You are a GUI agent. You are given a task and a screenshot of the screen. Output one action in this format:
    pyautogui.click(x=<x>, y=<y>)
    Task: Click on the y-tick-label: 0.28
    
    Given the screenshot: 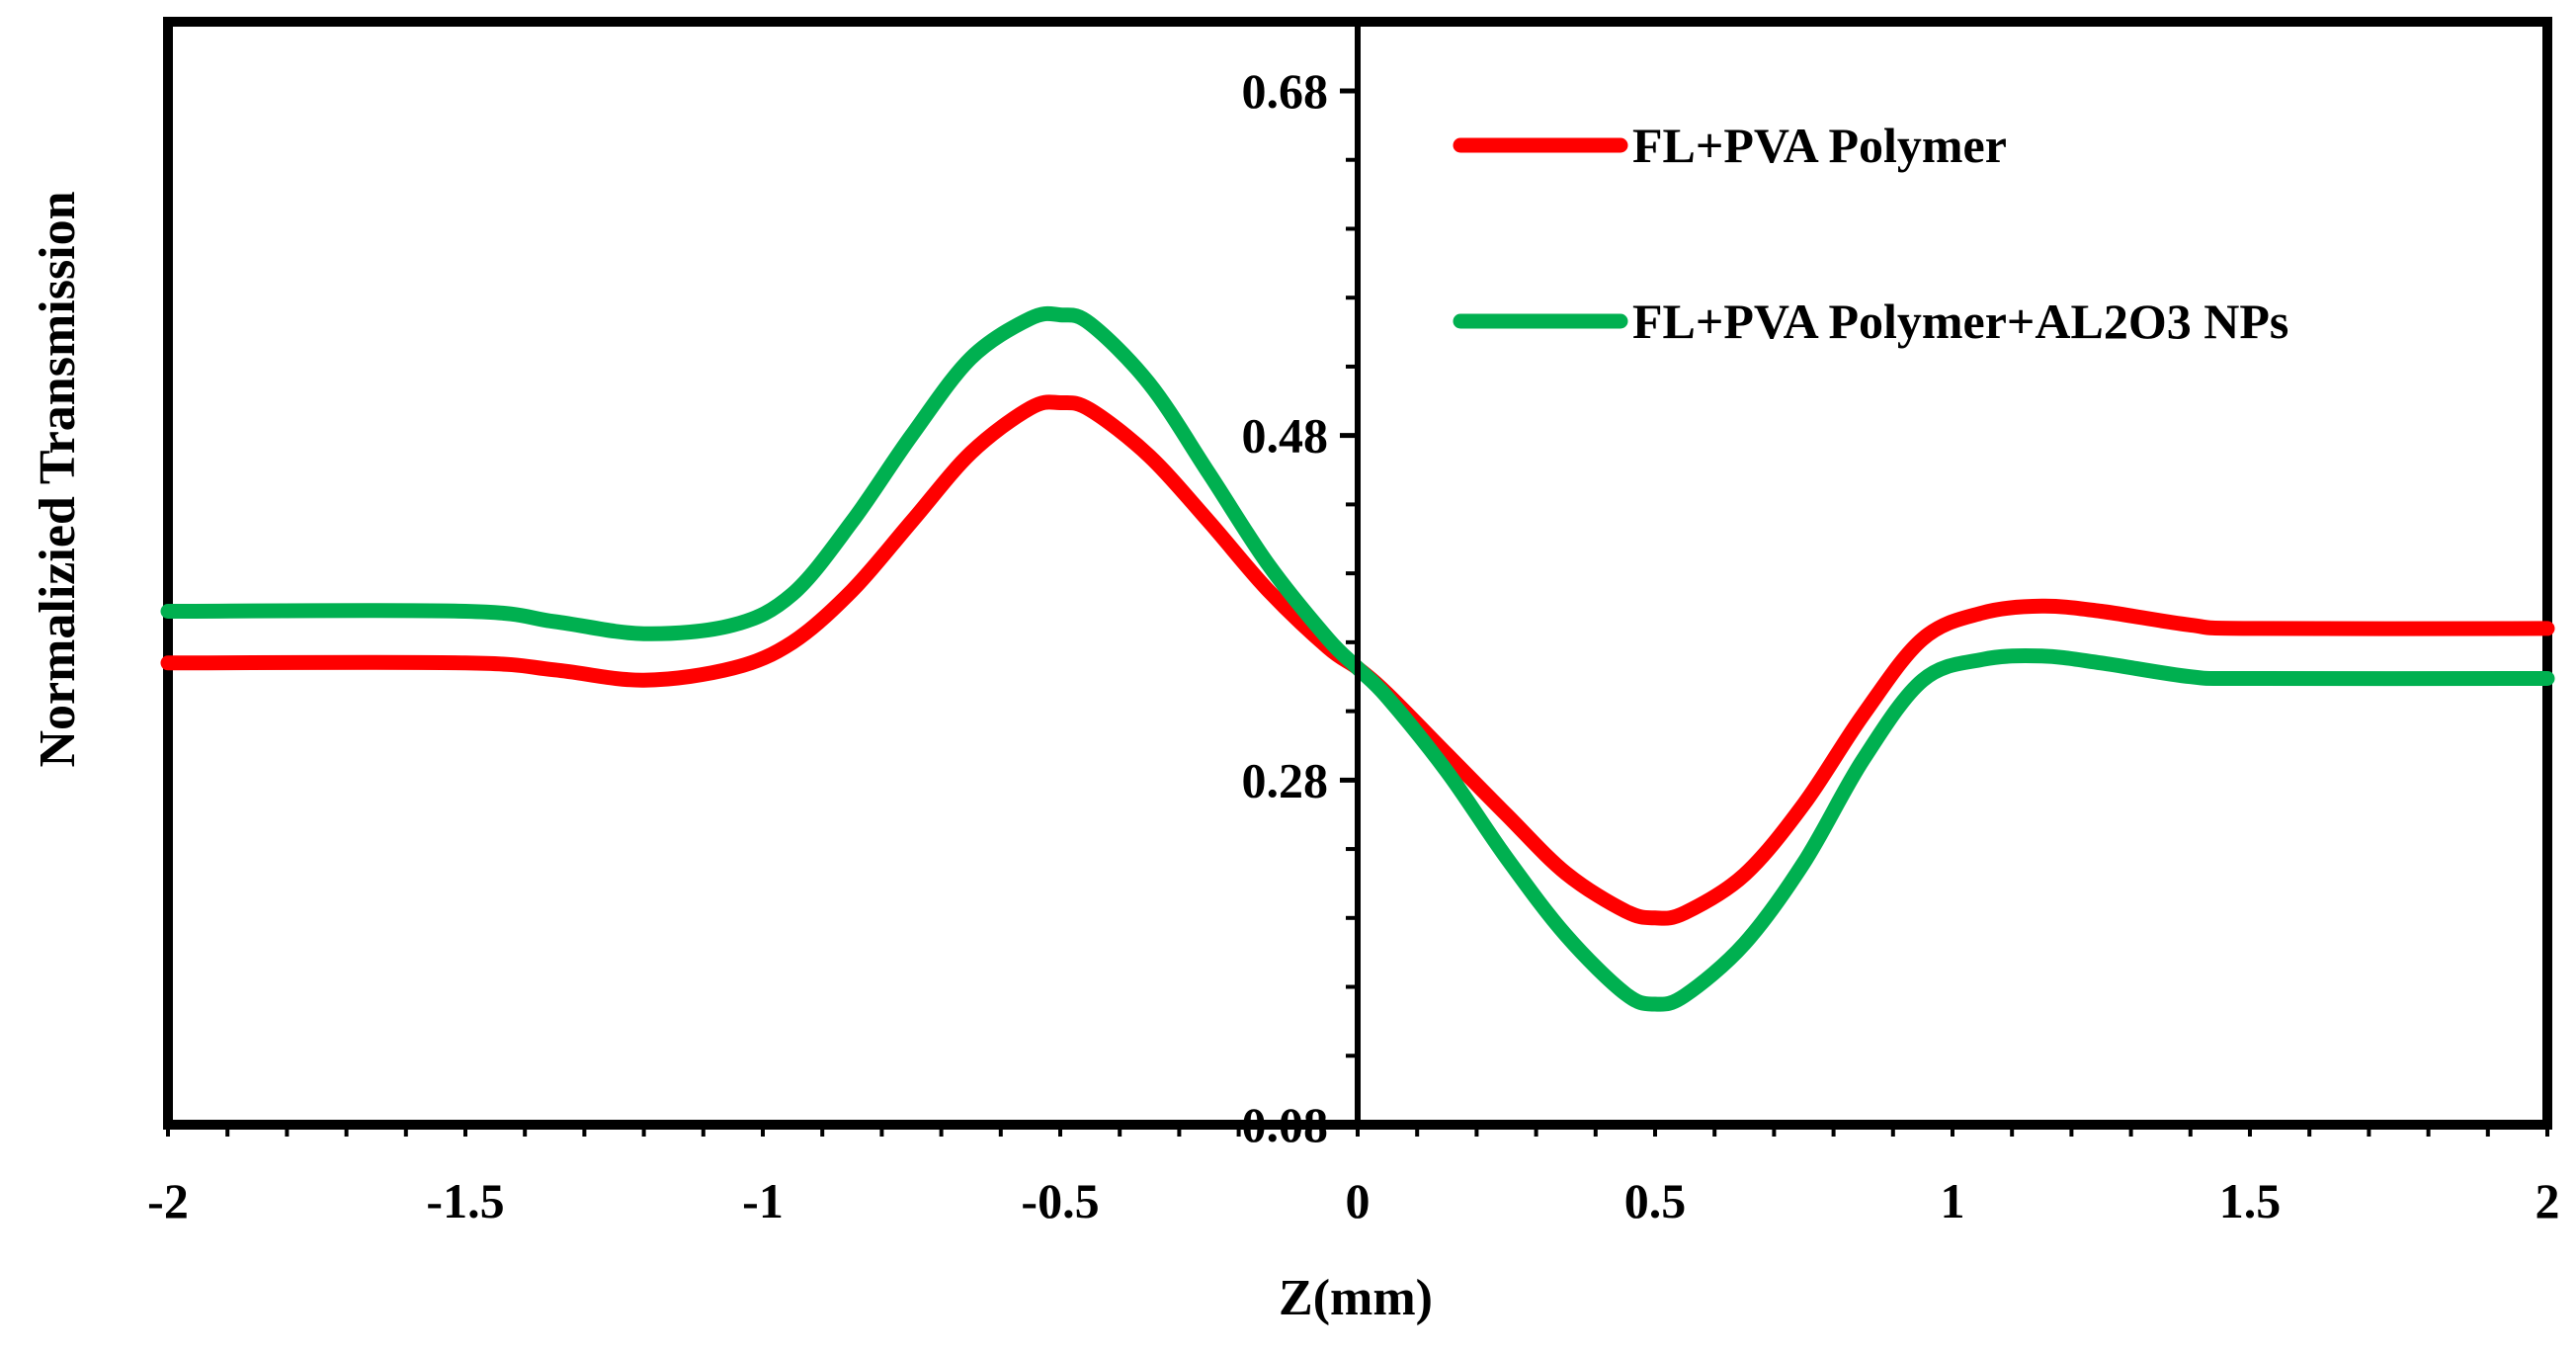 What is the action you would take?
    pyautogui.click(x=1285, y=780)
    